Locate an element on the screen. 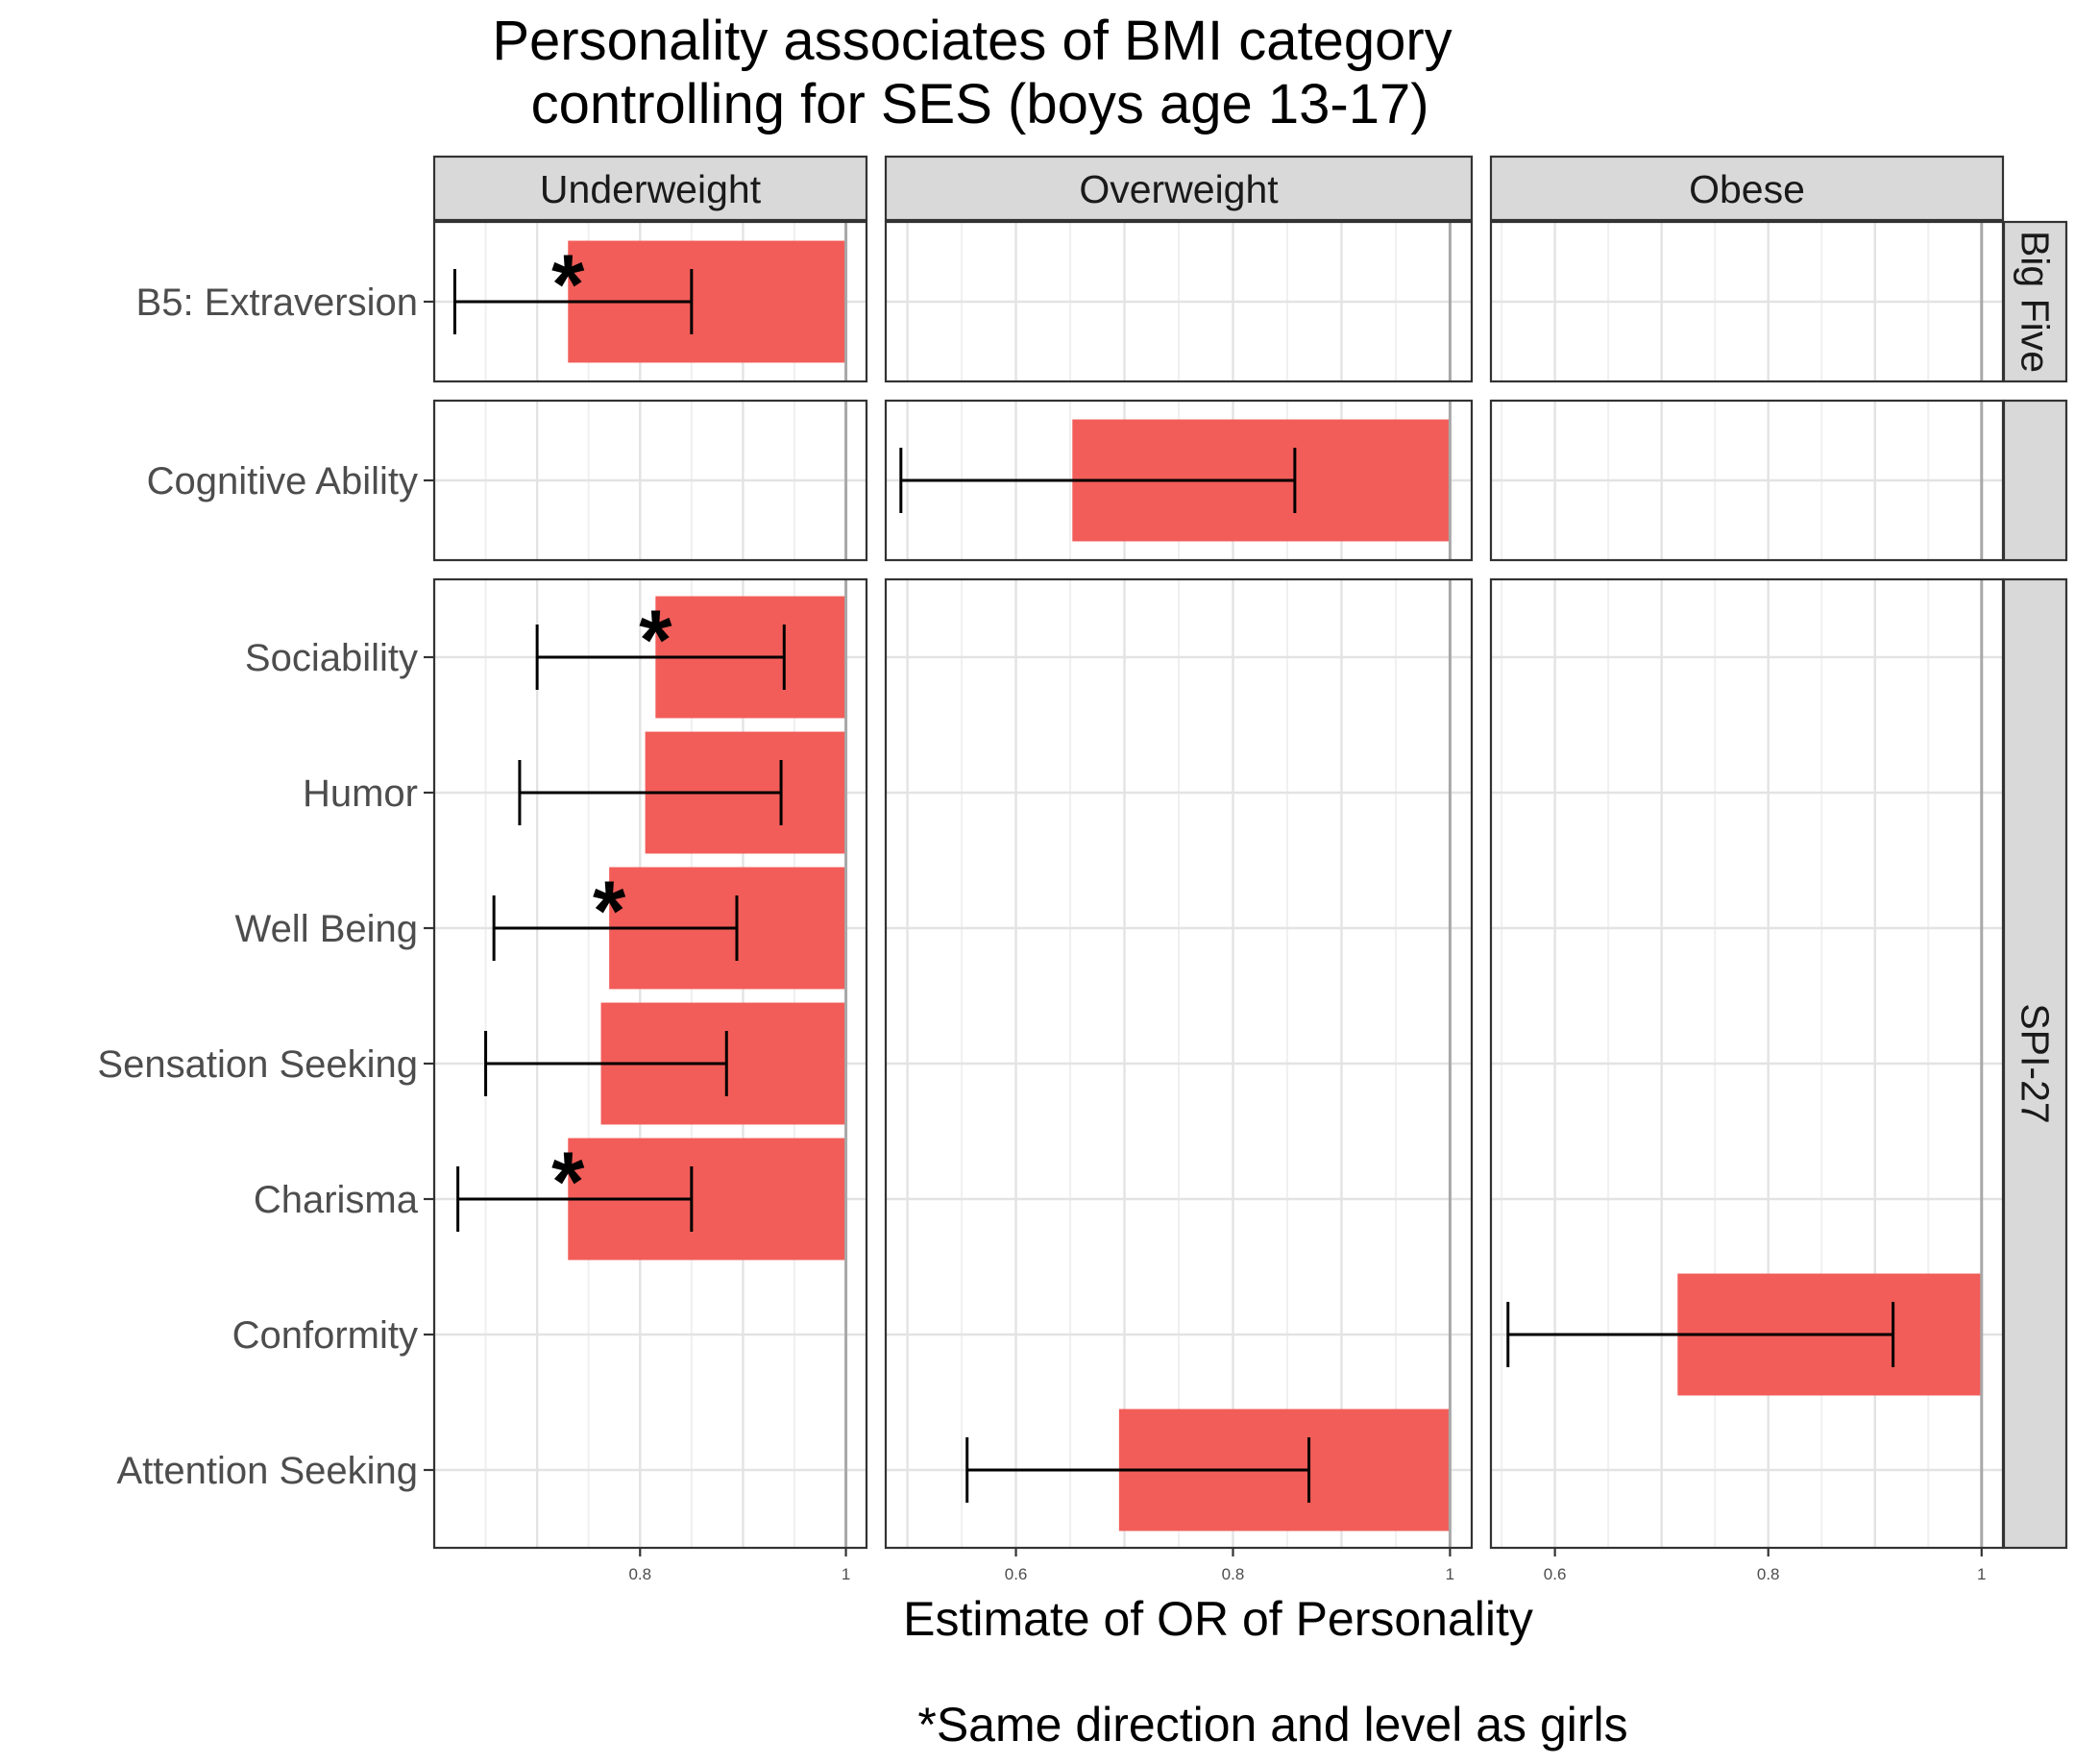 The width and height of the screenshot is (2075, 1764). y-tick-label: Sociability is located at coordinates (331, 658).